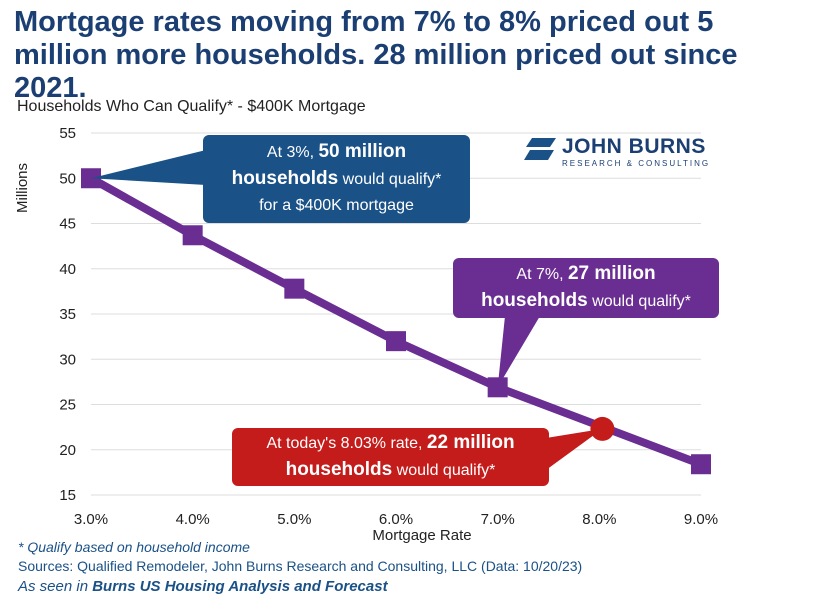  Describe the element at coordinates (67, 405) in the screenshot. I see `y-tick-label: 25` at that location.